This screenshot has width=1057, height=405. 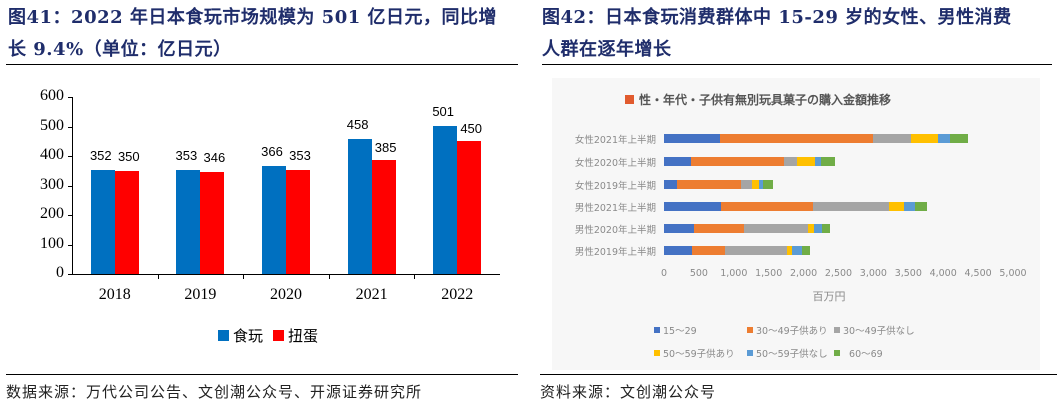 I want to click on y-tick-label: 600, so click(x=52, y=95).